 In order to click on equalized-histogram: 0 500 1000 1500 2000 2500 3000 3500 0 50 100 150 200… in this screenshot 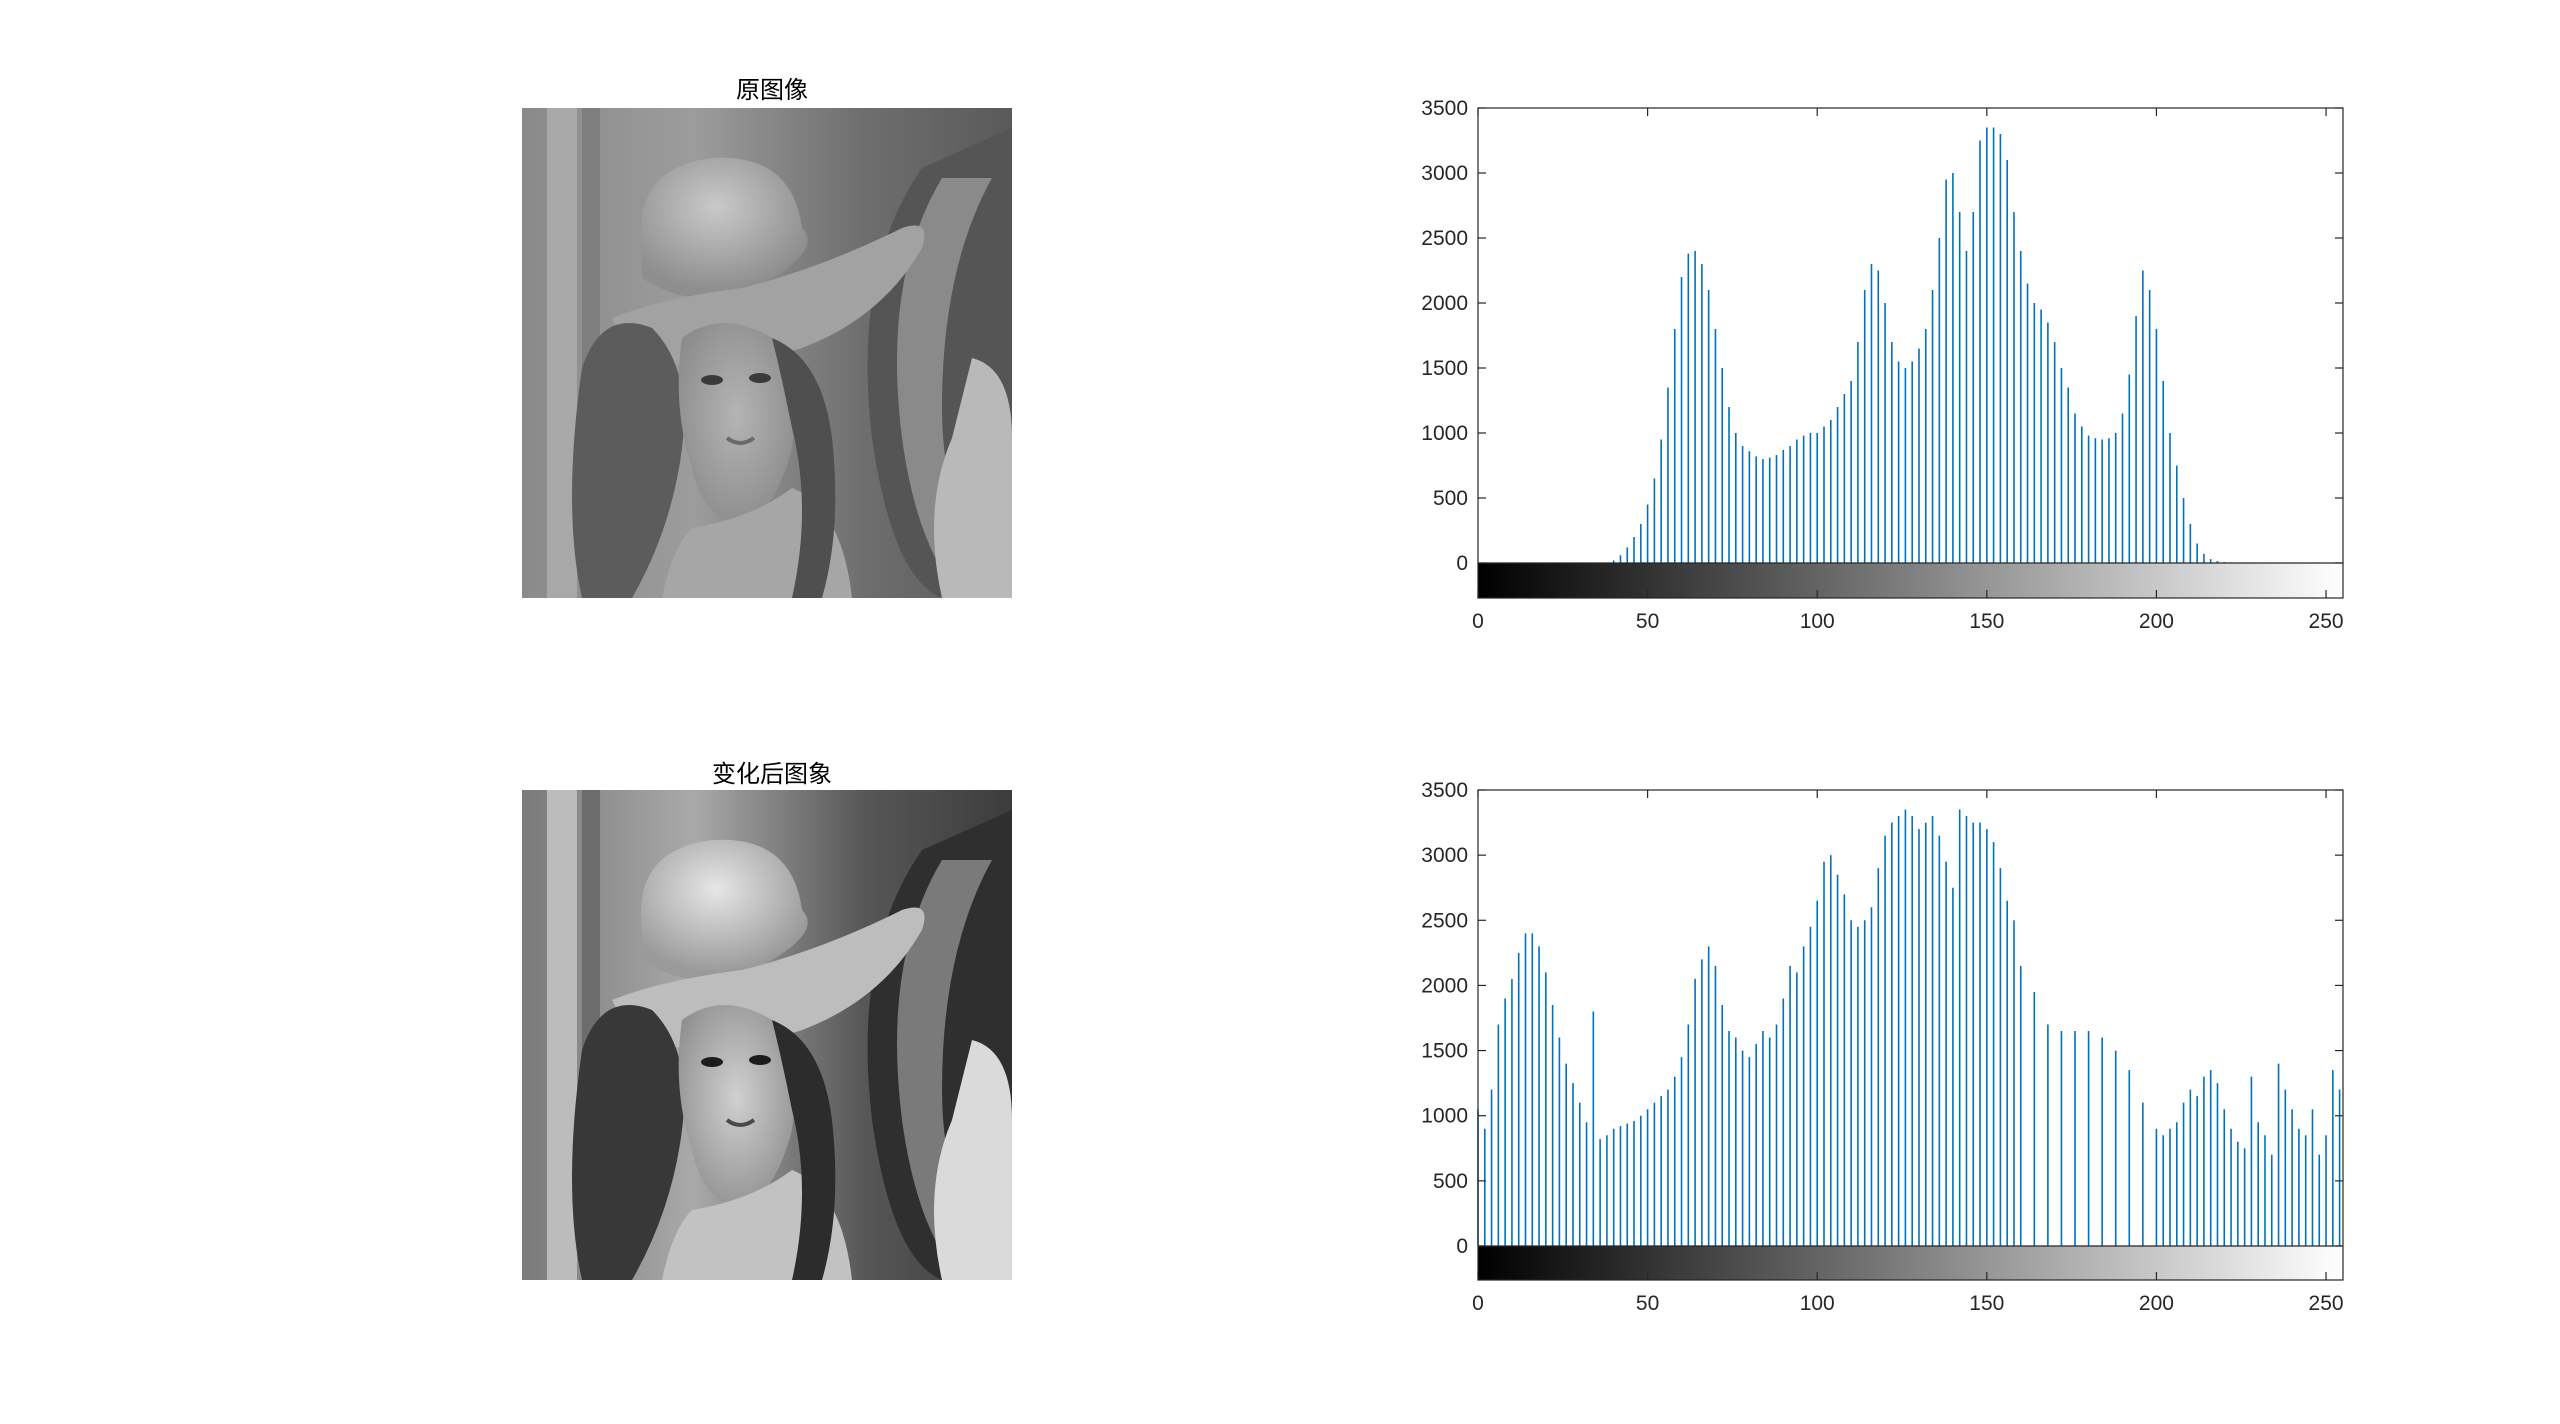, I will do `click(1882, 1047)`.